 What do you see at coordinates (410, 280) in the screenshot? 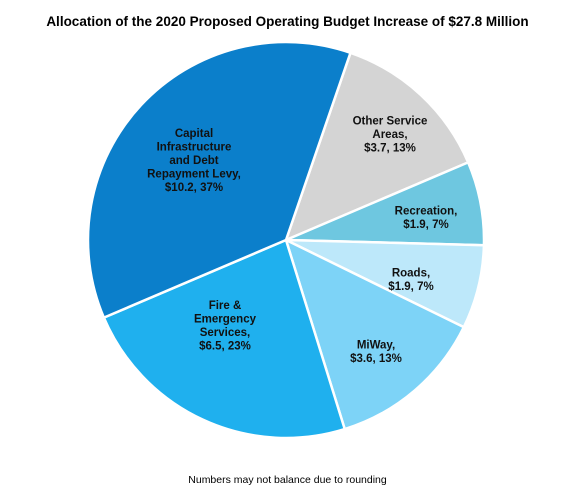
I see `slice-label-roads: Roads, $1.9, 7%` at bounding box center [410, 280].